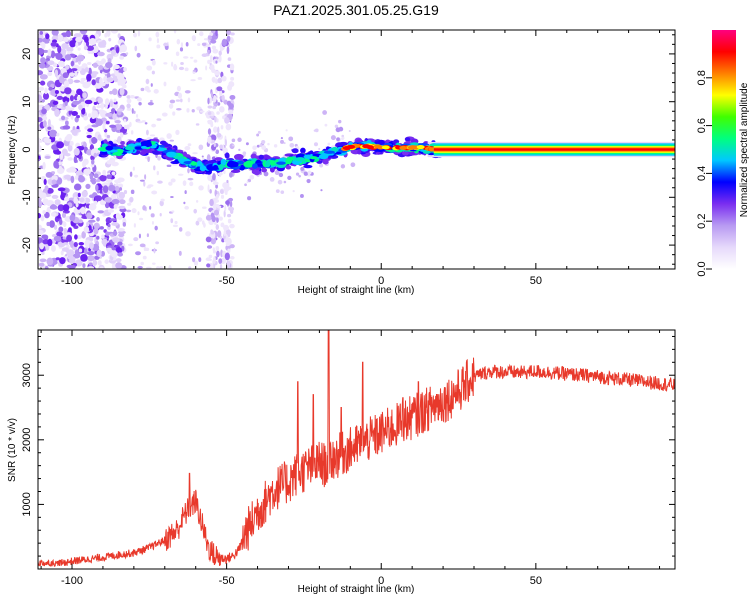 Image resolution: width=750 pixels, height=600 pixels. I want to click on snr-y-tick-label: 2000, so click(27, 440).